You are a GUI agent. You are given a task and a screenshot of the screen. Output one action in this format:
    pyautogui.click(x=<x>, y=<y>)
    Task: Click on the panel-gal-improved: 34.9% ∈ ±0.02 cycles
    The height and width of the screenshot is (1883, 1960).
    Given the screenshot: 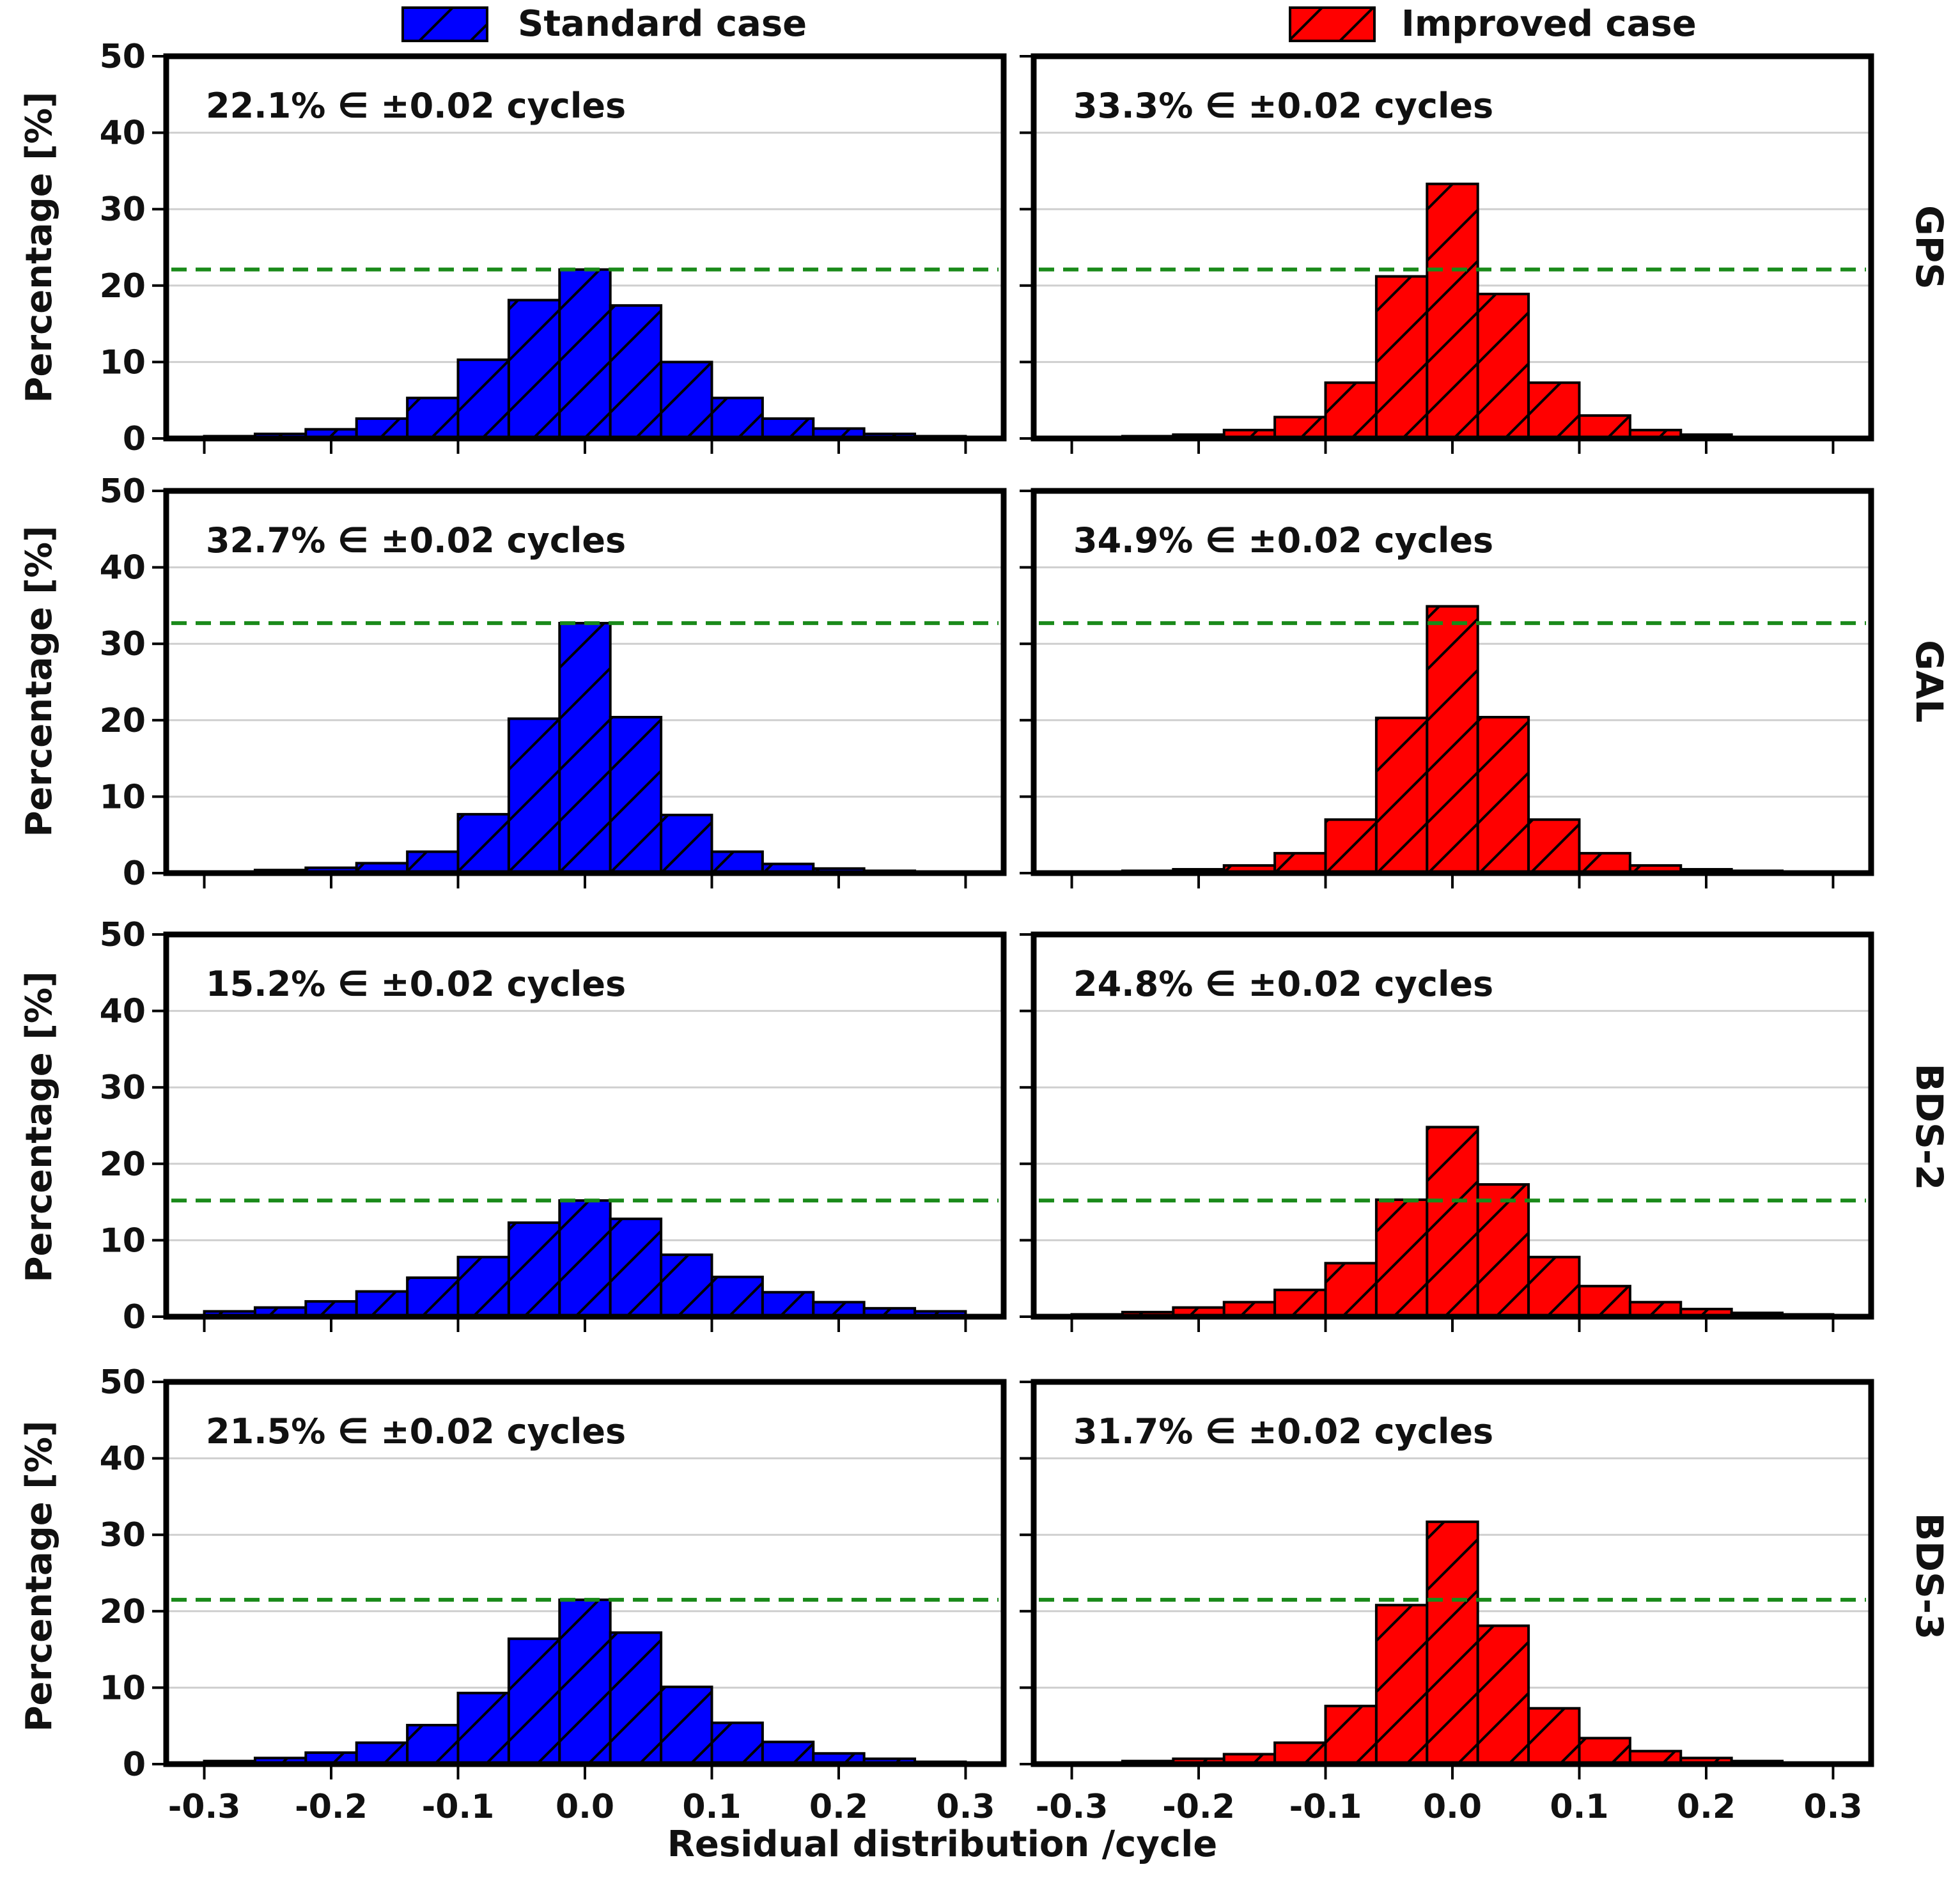 What is the action you would take?
    pyautogui.click(x=1447, y=688)
    